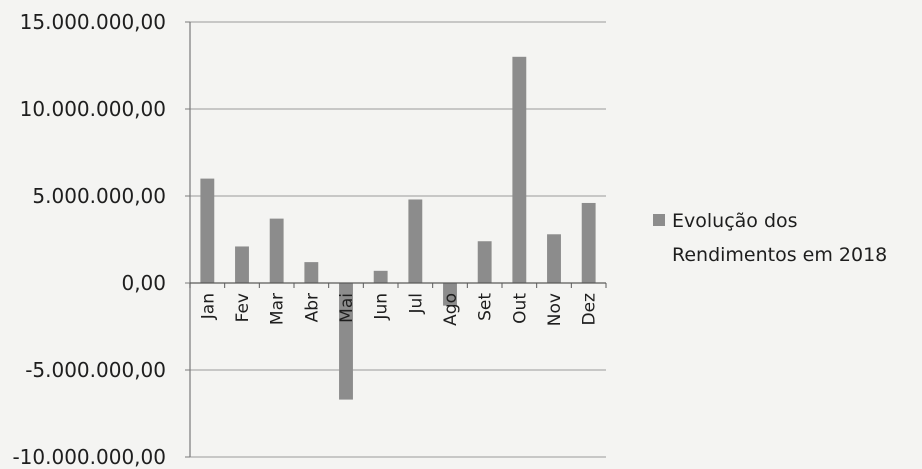 This screenshot has height=469, width=922. What do you see at coordinates (415, 241) in the screenshot?
I see `bar-jul` at bounding box center [415, 241].